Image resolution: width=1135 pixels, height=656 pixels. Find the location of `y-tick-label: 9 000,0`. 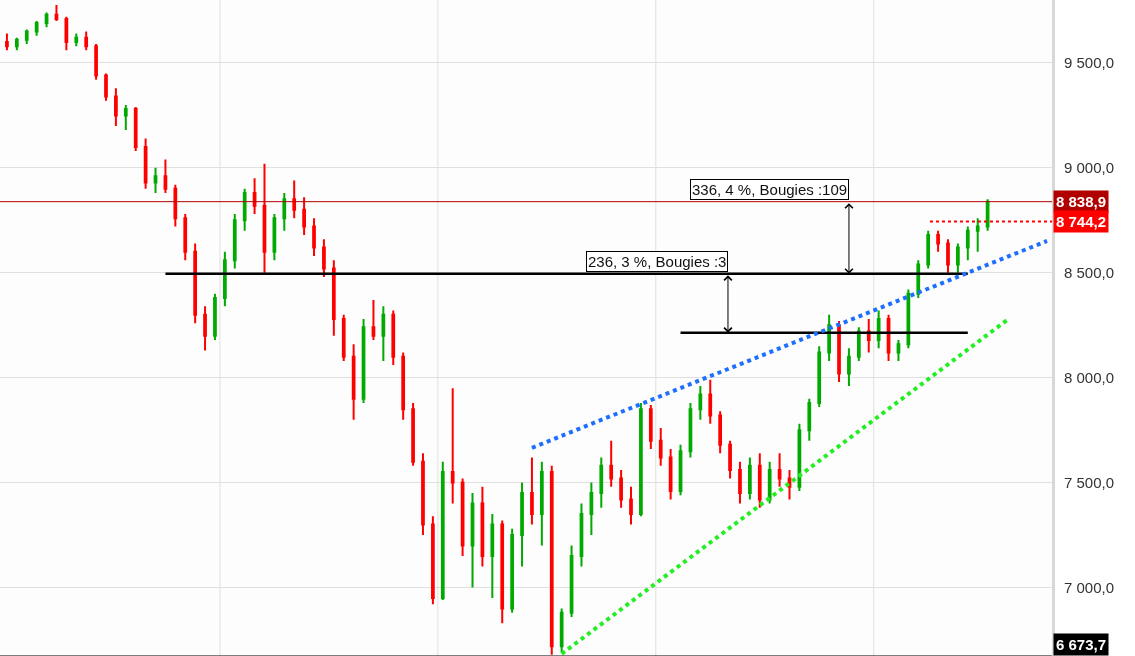

y-tick-label: 9 000,0 is located at coordinates (1089, 168).